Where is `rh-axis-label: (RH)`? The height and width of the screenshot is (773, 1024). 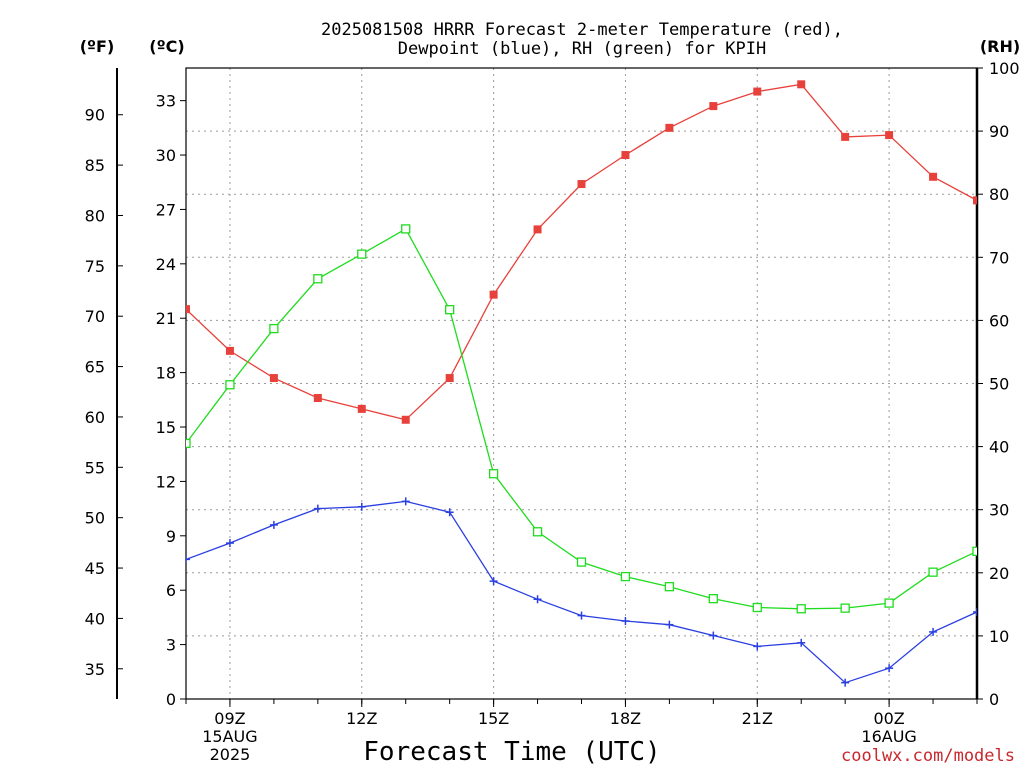 rh-axis-label: (RH) is located at coordinates (1000, 46).